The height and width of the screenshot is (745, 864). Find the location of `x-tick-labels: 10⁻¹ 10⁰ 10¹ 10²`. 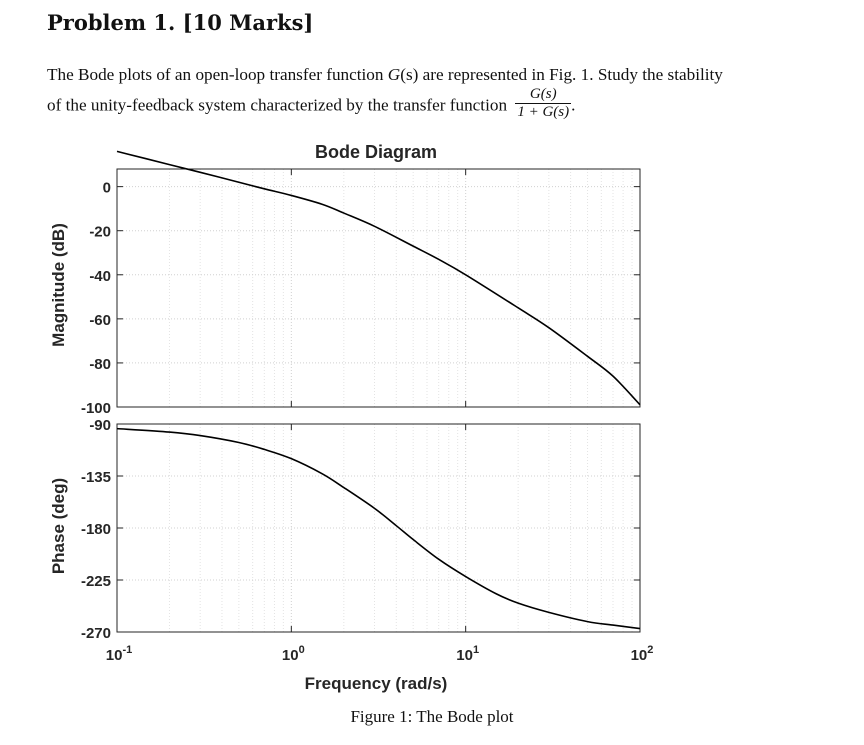

x-tick-labels: 10⁻¹ 10⁰ 10¹ 10² is located at coordinates (380, 654).